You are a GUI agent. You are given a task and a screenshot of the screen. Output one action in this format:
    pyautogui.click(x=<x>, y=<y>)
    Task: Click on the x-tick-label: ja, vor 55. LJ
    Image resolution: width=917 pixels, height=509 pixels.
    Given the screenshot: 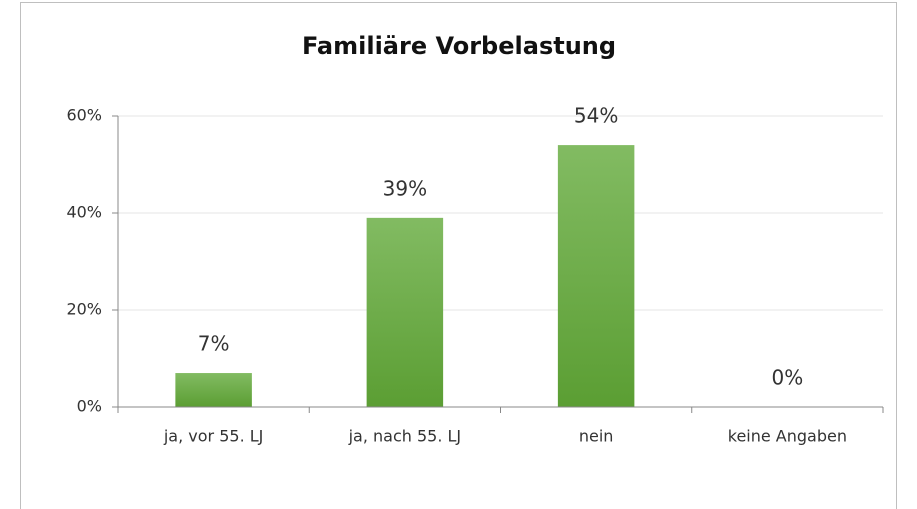 What is the action you would take?
    pyautogui.click(x=213, y=436)
    